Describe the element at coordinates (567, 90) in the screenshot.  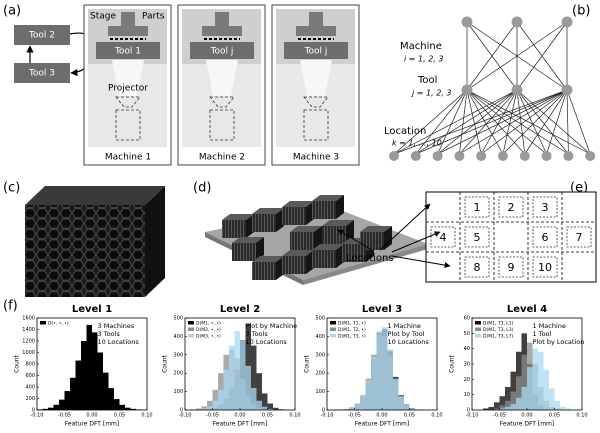
I see `tool-node` at that location.